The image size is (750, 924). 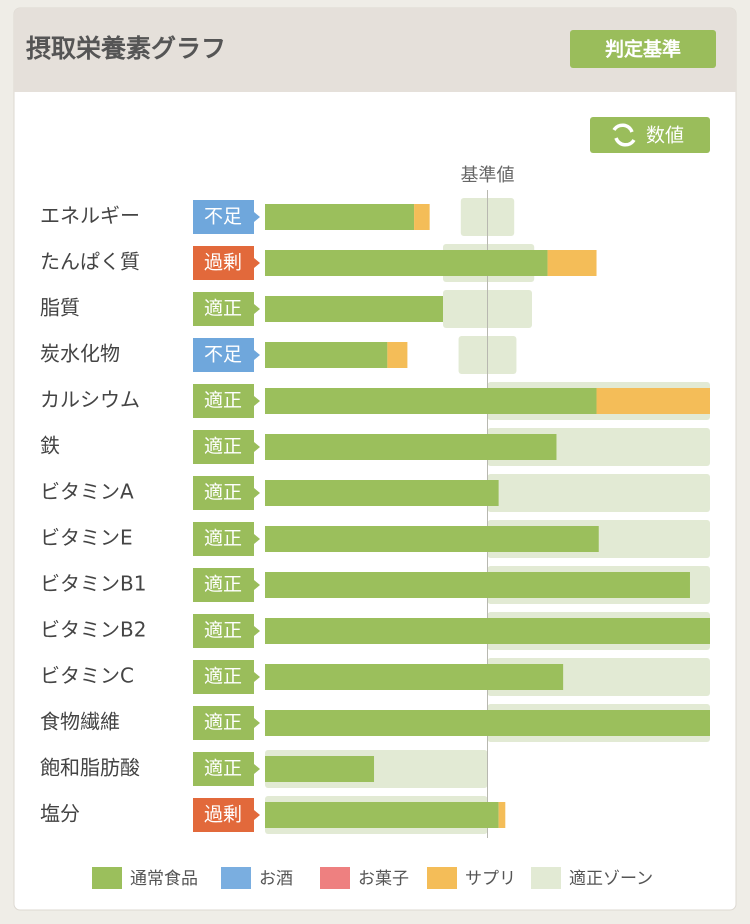 What do you see at coordinates (93, 630) in the screenshot?
I see `category-label: ビタミンB2` at bounding box center [93, 630].